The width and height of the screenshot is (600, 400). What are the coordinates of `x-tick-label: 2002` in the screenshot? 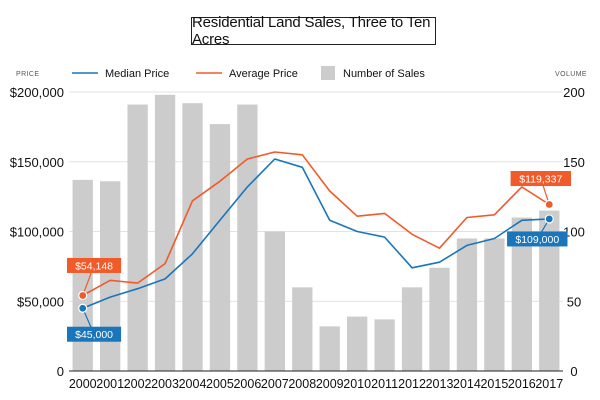 It's located at (138, 384).